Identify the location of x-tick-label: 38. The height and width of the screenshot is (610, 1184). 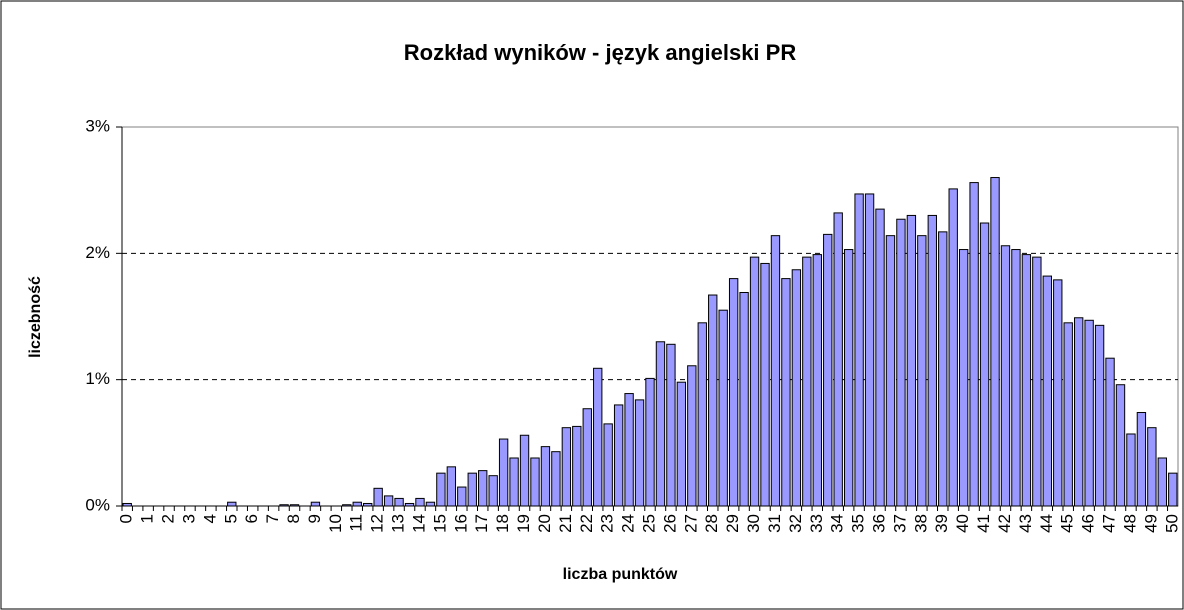
(920, 523).